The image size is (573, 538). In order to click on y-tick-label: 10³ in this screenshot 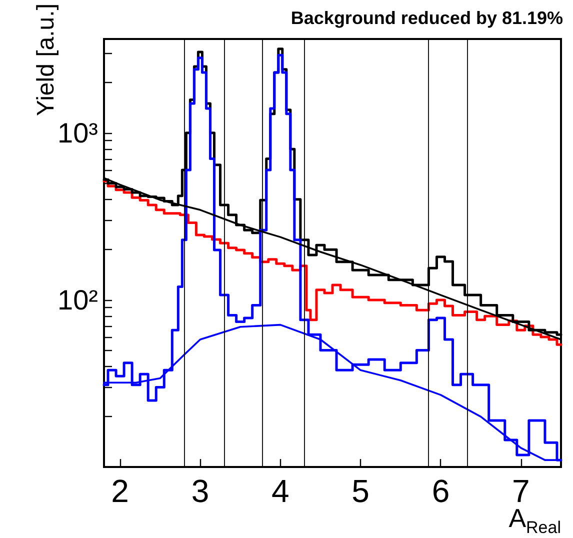, I will do `click(78, 132)`.